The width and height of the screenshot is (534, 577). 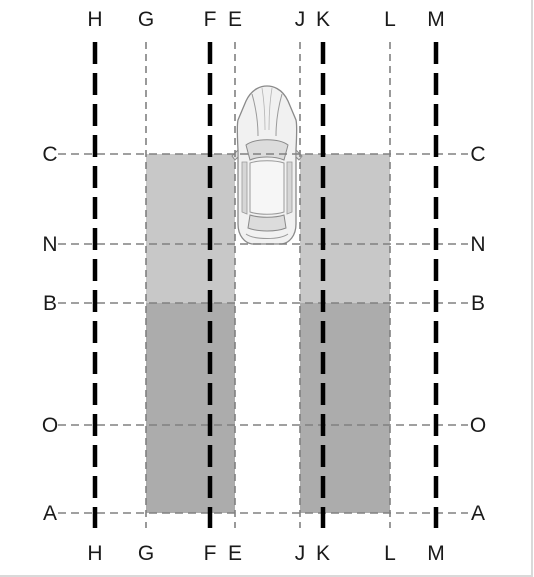 I want to click on label-bottom-g: G, so click(x=146, y=553).